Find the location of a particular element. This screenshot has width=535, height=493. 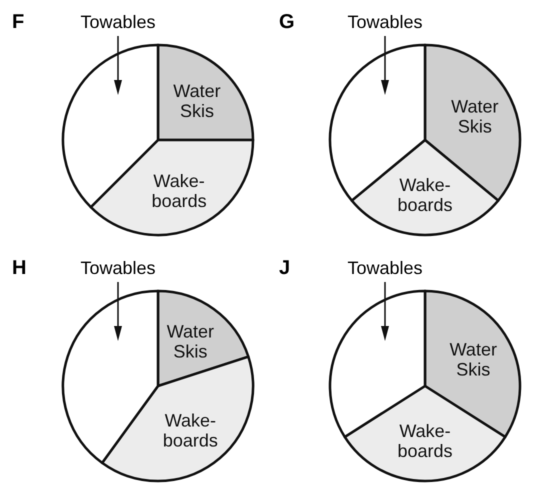

chart-title: F is located at coordinates (18, 22).